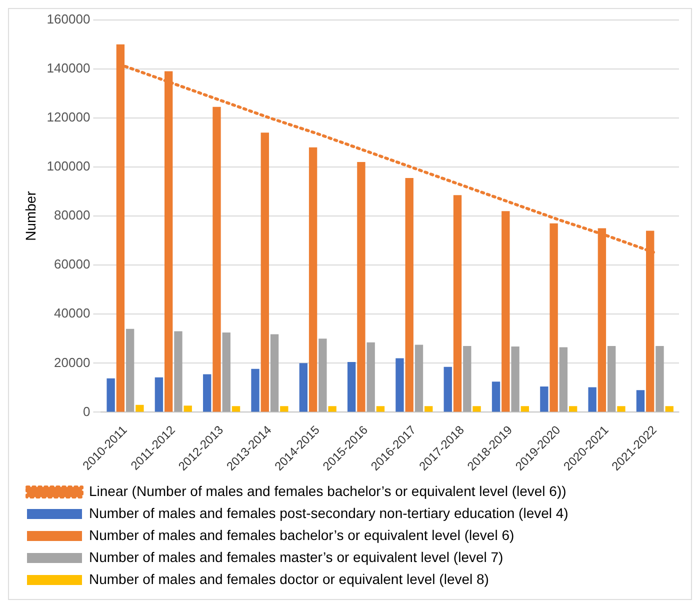  What do you see at coordinates (328, 512) in the screenshot?
I see `legend-label: Number of males and females post-secondary non-tertiary education (level 4)` at bounding box center [328, 512].